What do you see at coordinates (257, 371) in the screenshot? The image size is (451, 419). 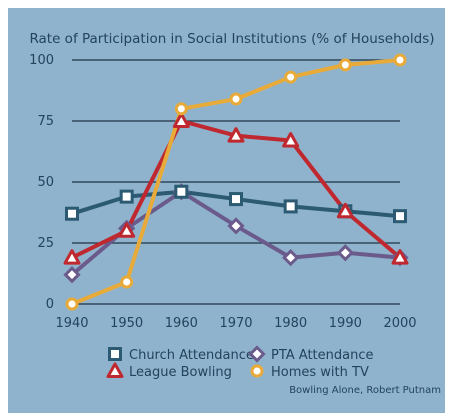 I see `legend-marker-circle` at bounding box center [257, 371].